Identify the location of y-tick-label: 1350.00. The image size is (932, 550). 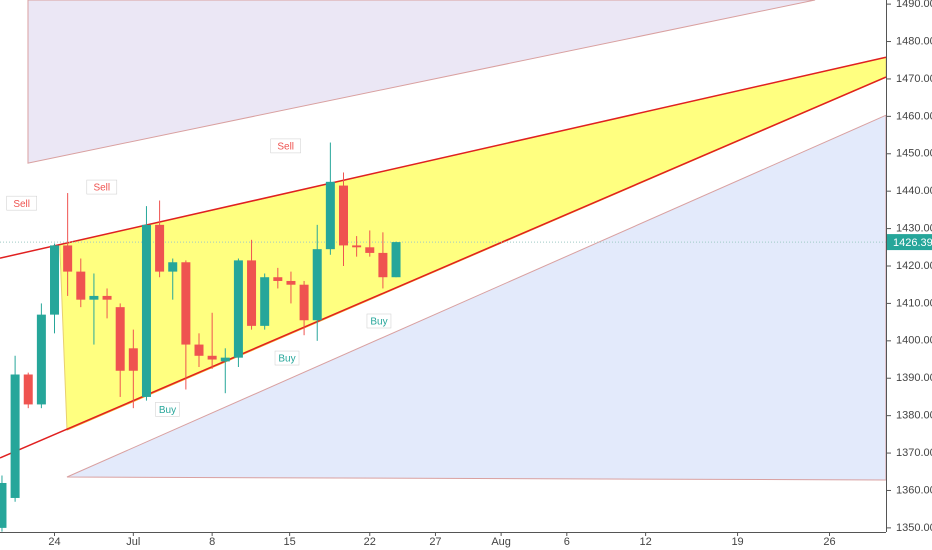
(914, 528).